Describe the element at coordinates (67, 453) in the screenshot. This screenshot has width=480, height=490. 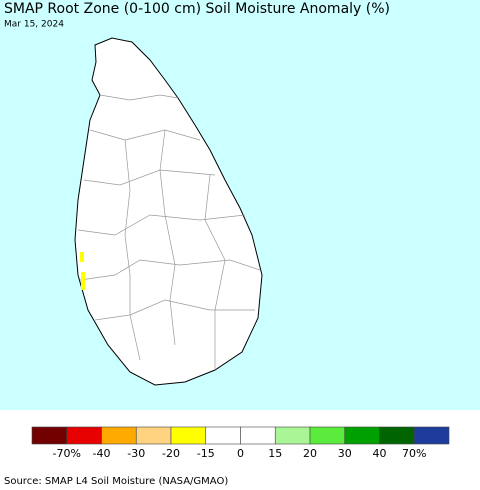
I see `legend-label: -70%` at that location.